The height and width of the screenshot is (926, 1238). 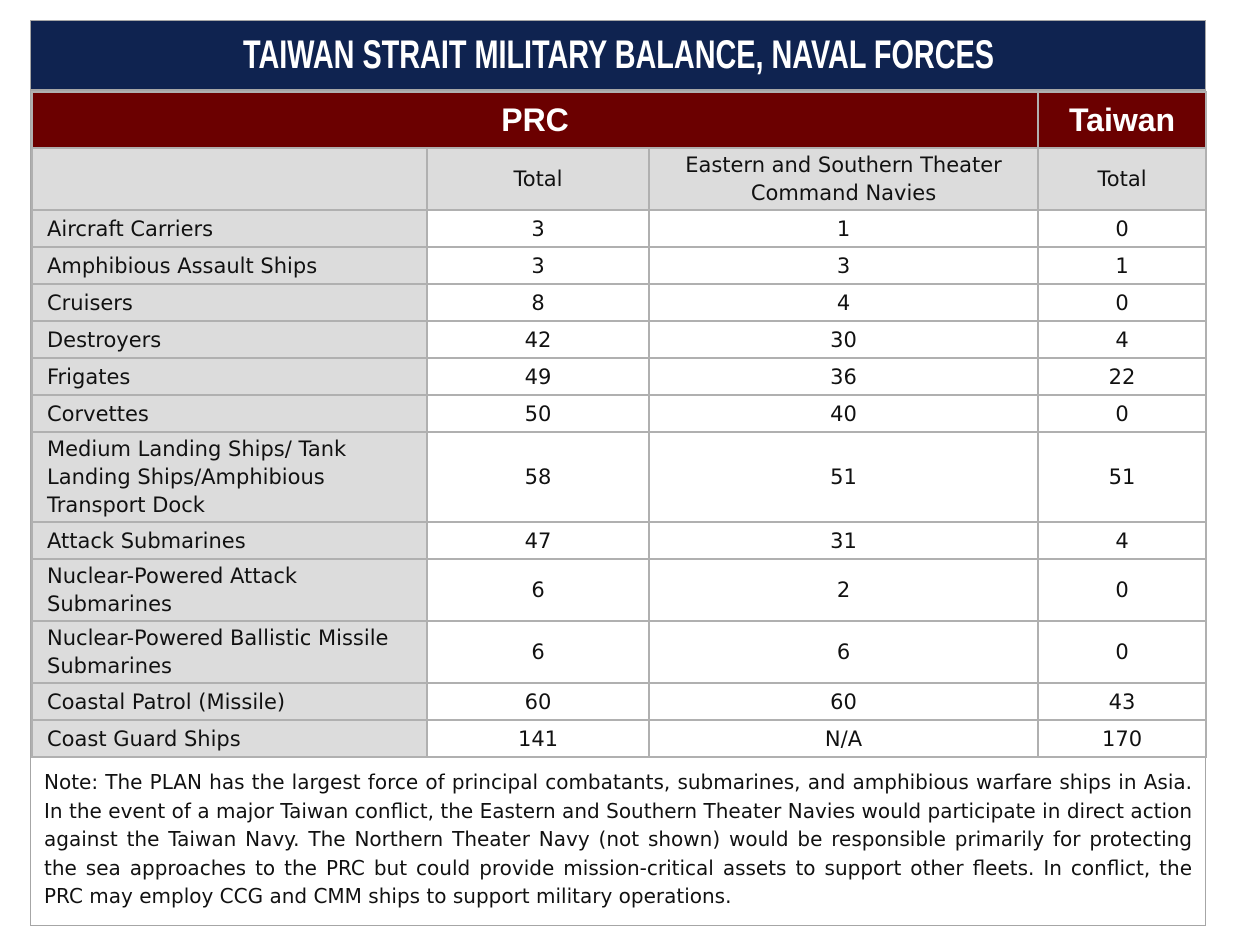 I want to click on row-label: Frigates, so click(x=229, y=376).